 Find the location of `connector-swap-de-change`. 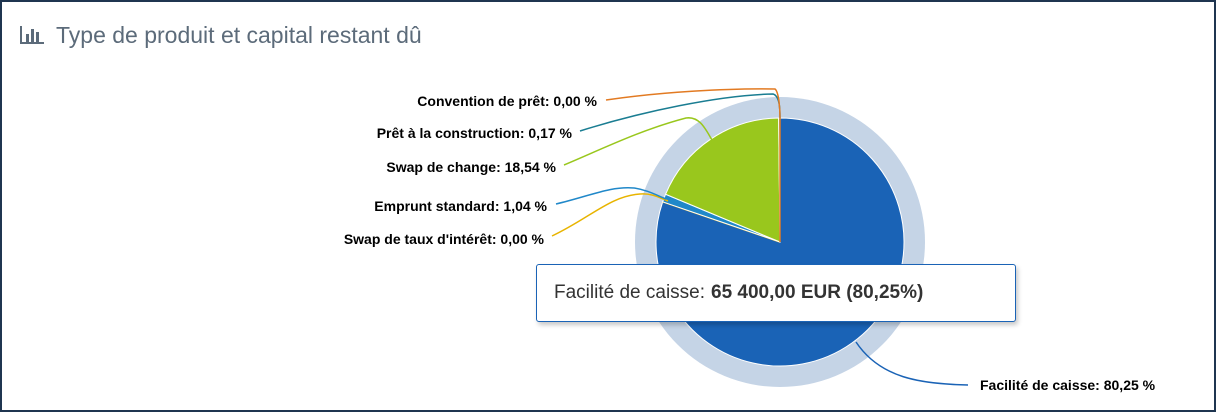

connector-swap-de-change is located at coordinates (638, 141).